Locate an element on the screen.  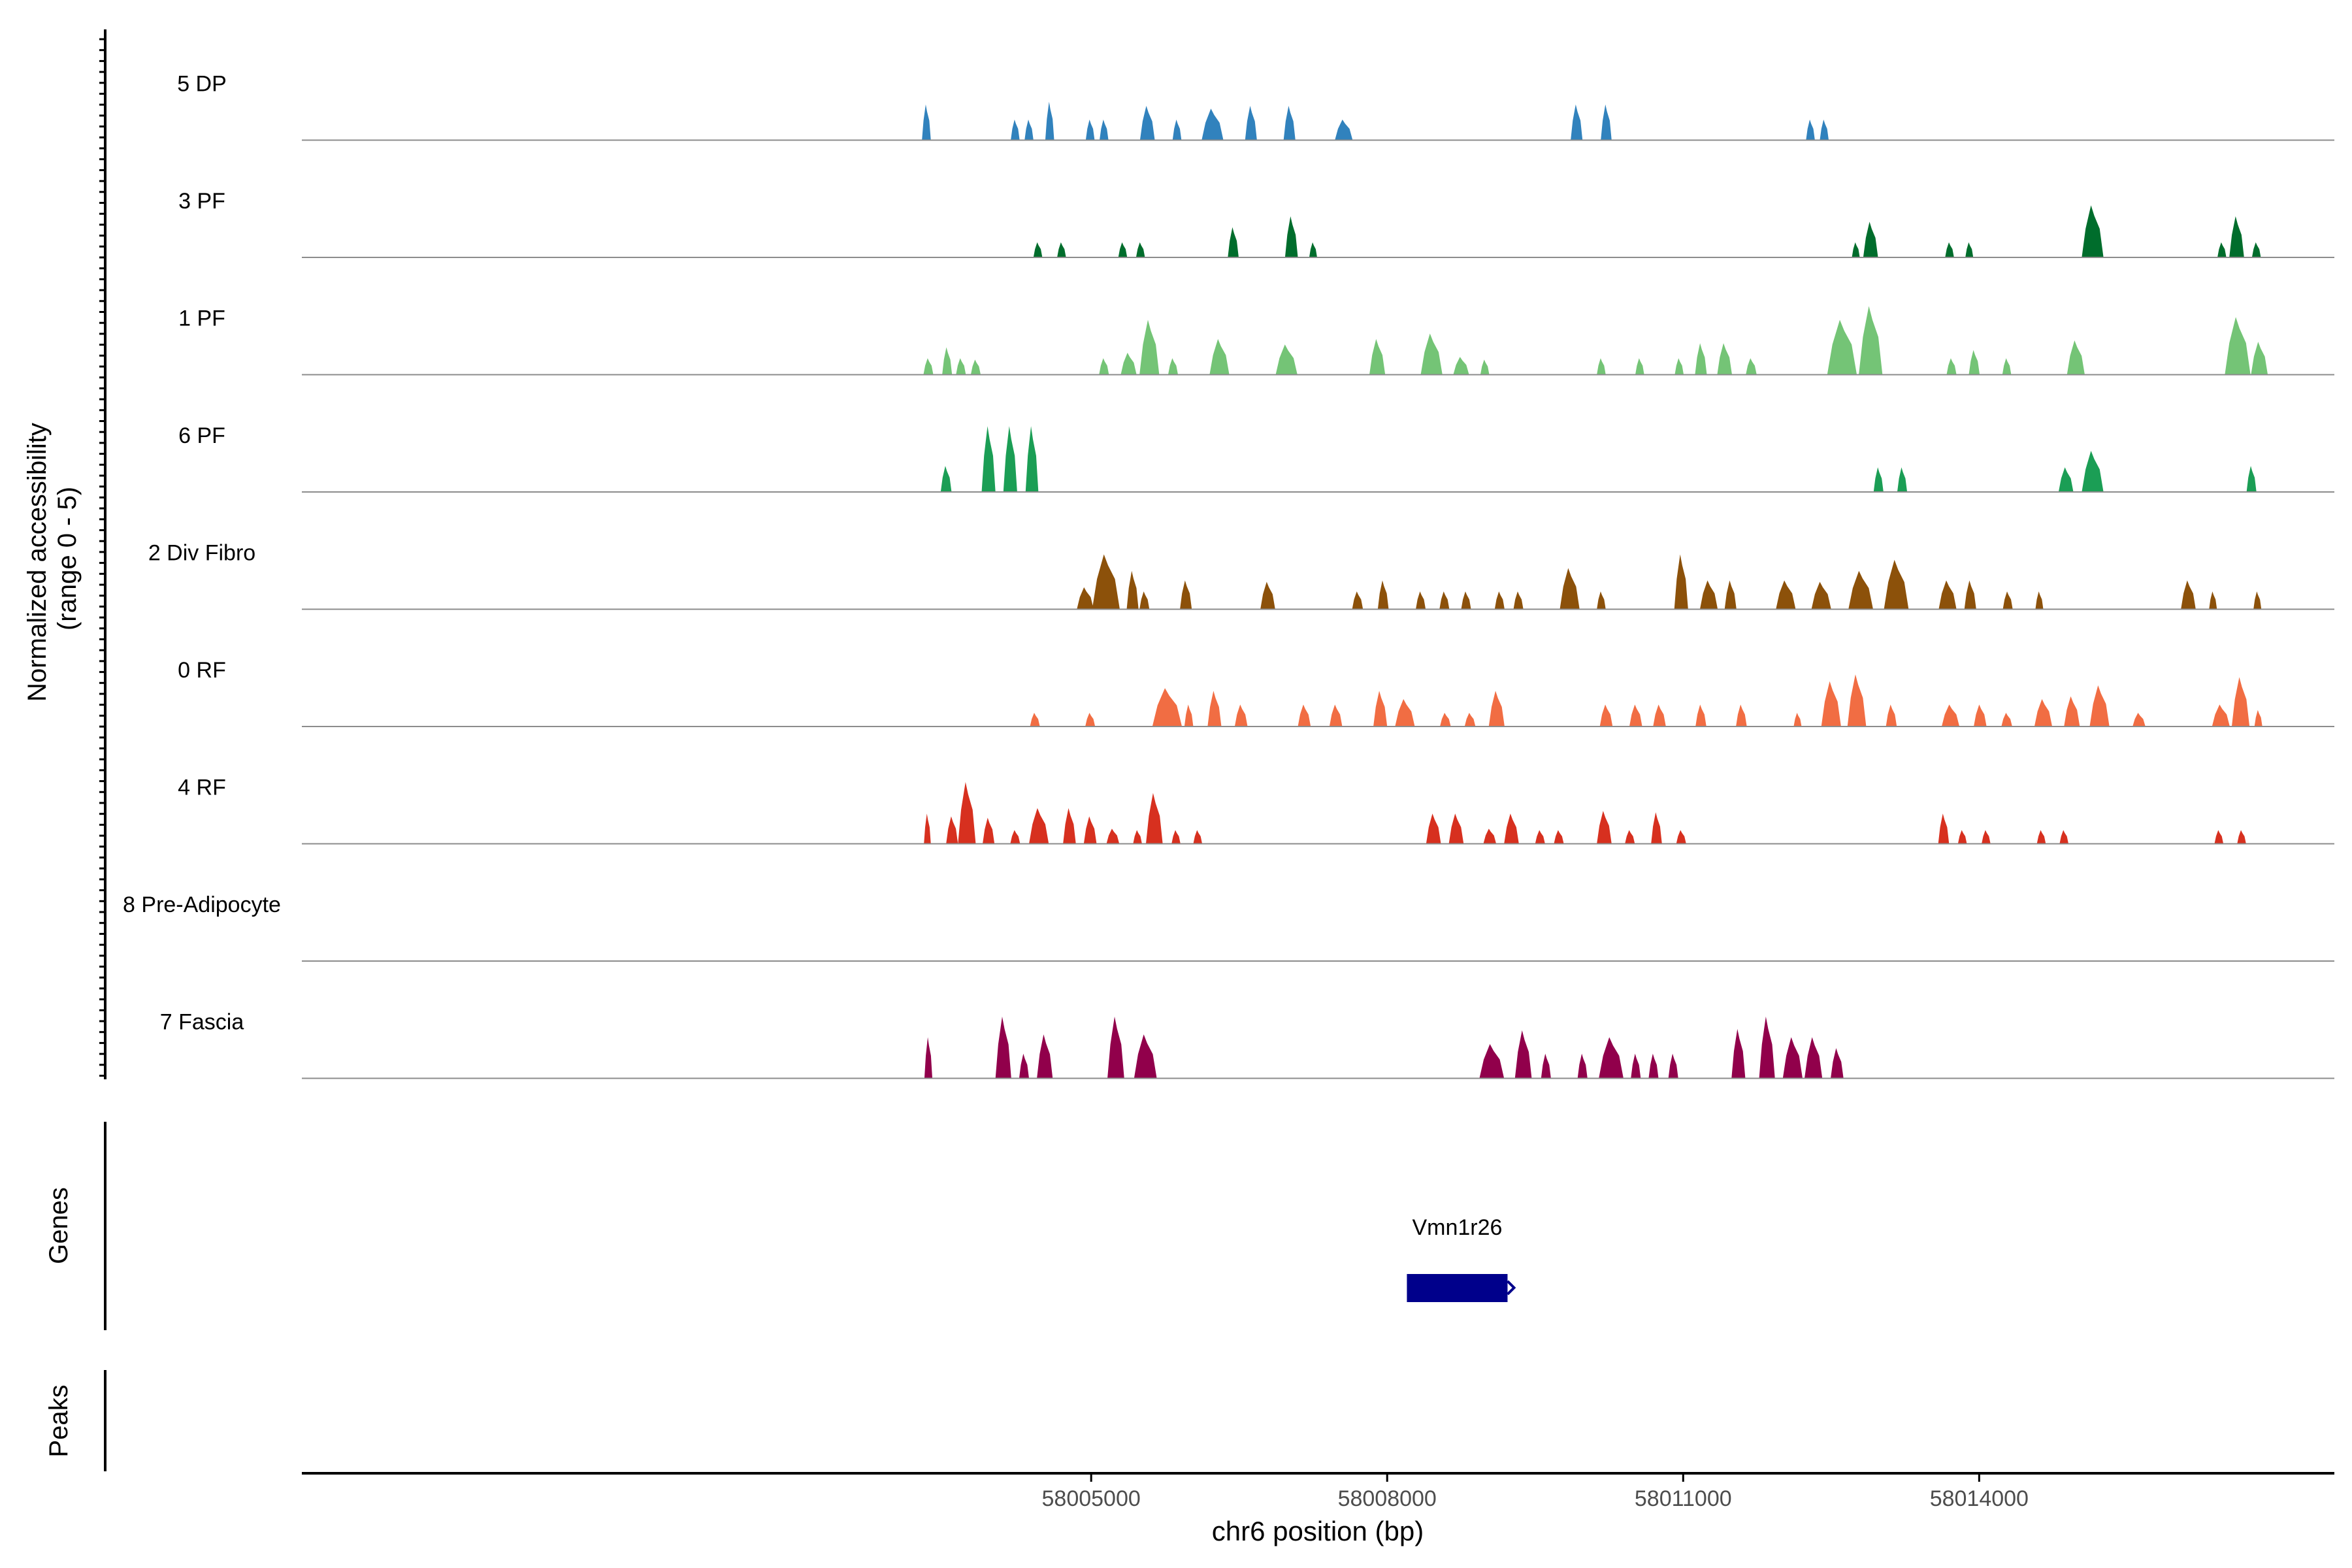
track-4-rf: 4 RF is located at coordinates (1256, 810).